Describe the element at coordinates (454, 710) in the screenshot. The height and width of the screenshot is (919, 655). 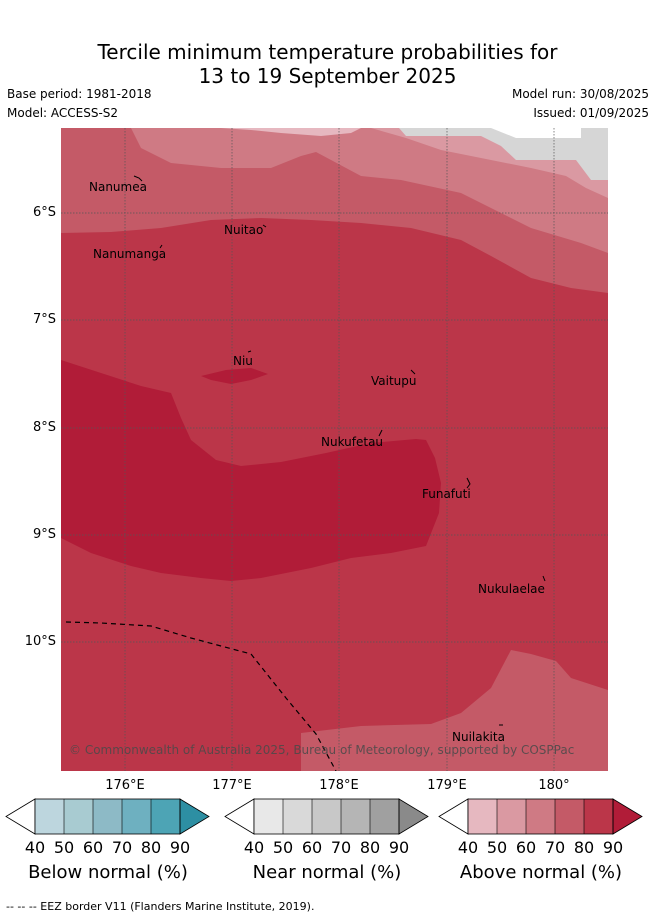
I see `zone-60-70-south` at that location.